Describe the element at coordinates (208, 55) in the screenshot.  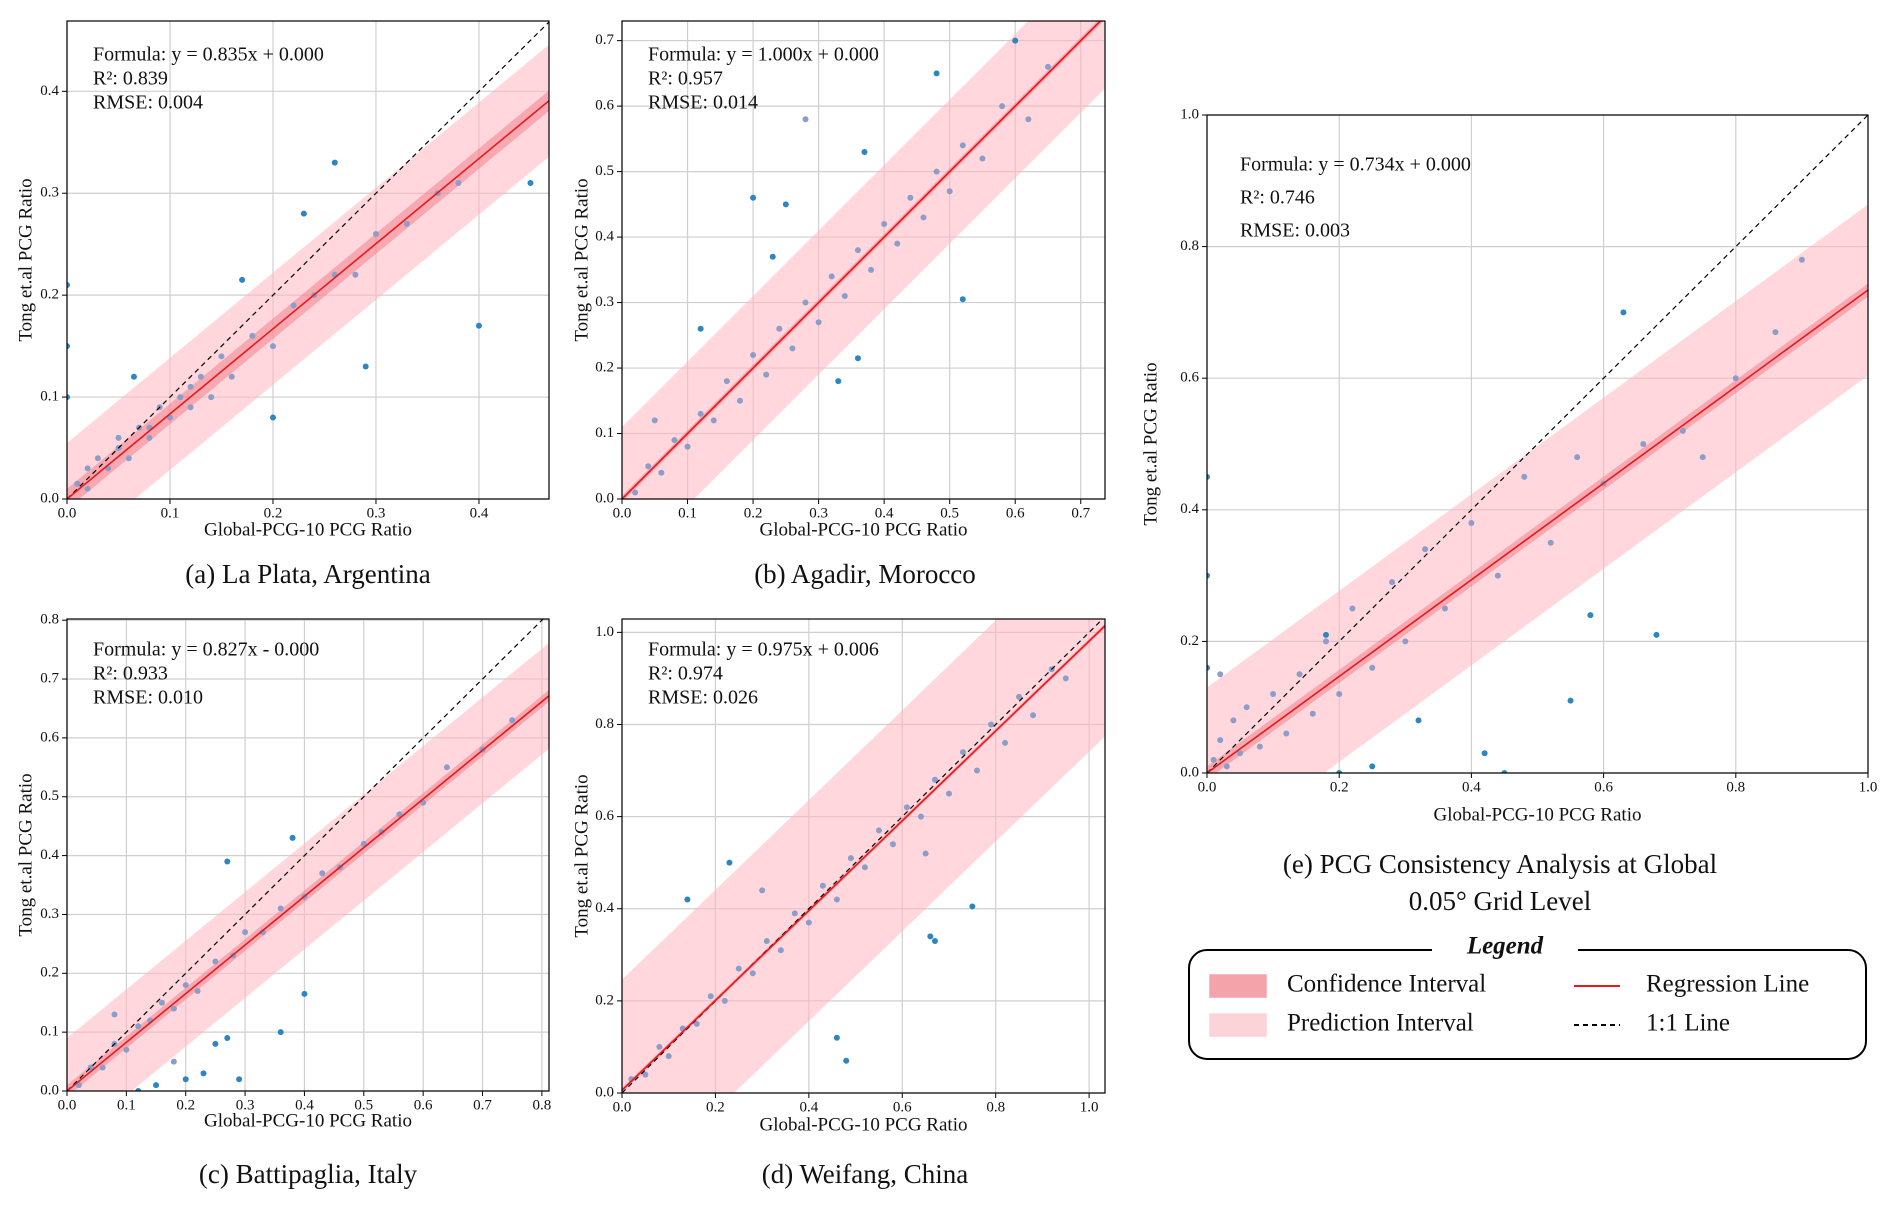
I see `annotation: Formula: y = 0.835x + 0.000` at that location.